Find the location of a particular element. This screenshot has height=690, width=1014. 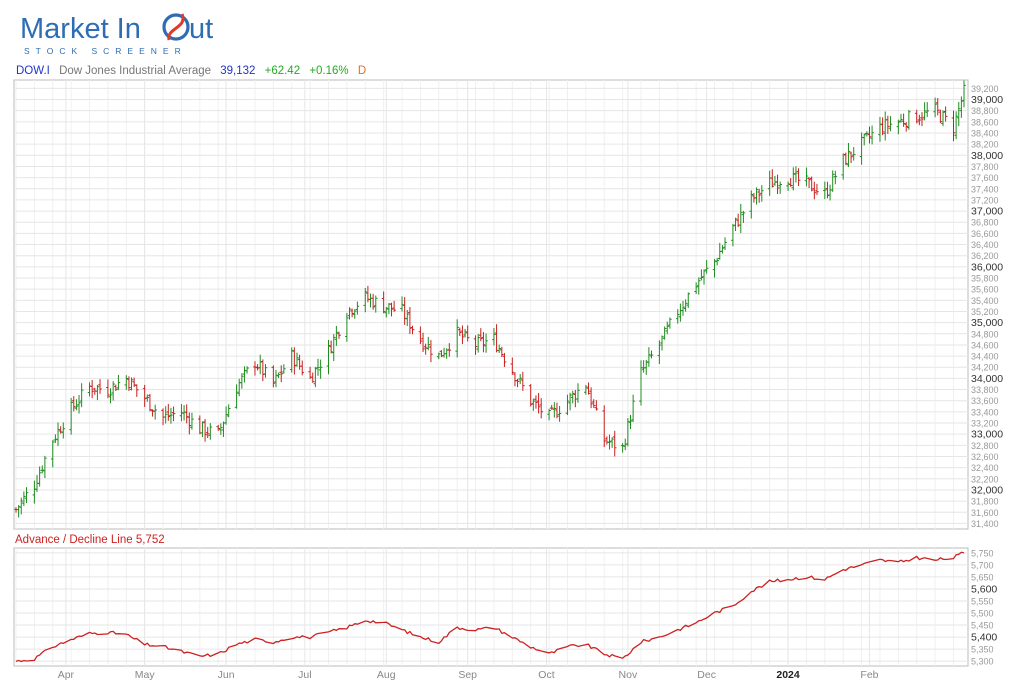

price-y-tick-label: 33,200 is located at coordinates (985, 424).